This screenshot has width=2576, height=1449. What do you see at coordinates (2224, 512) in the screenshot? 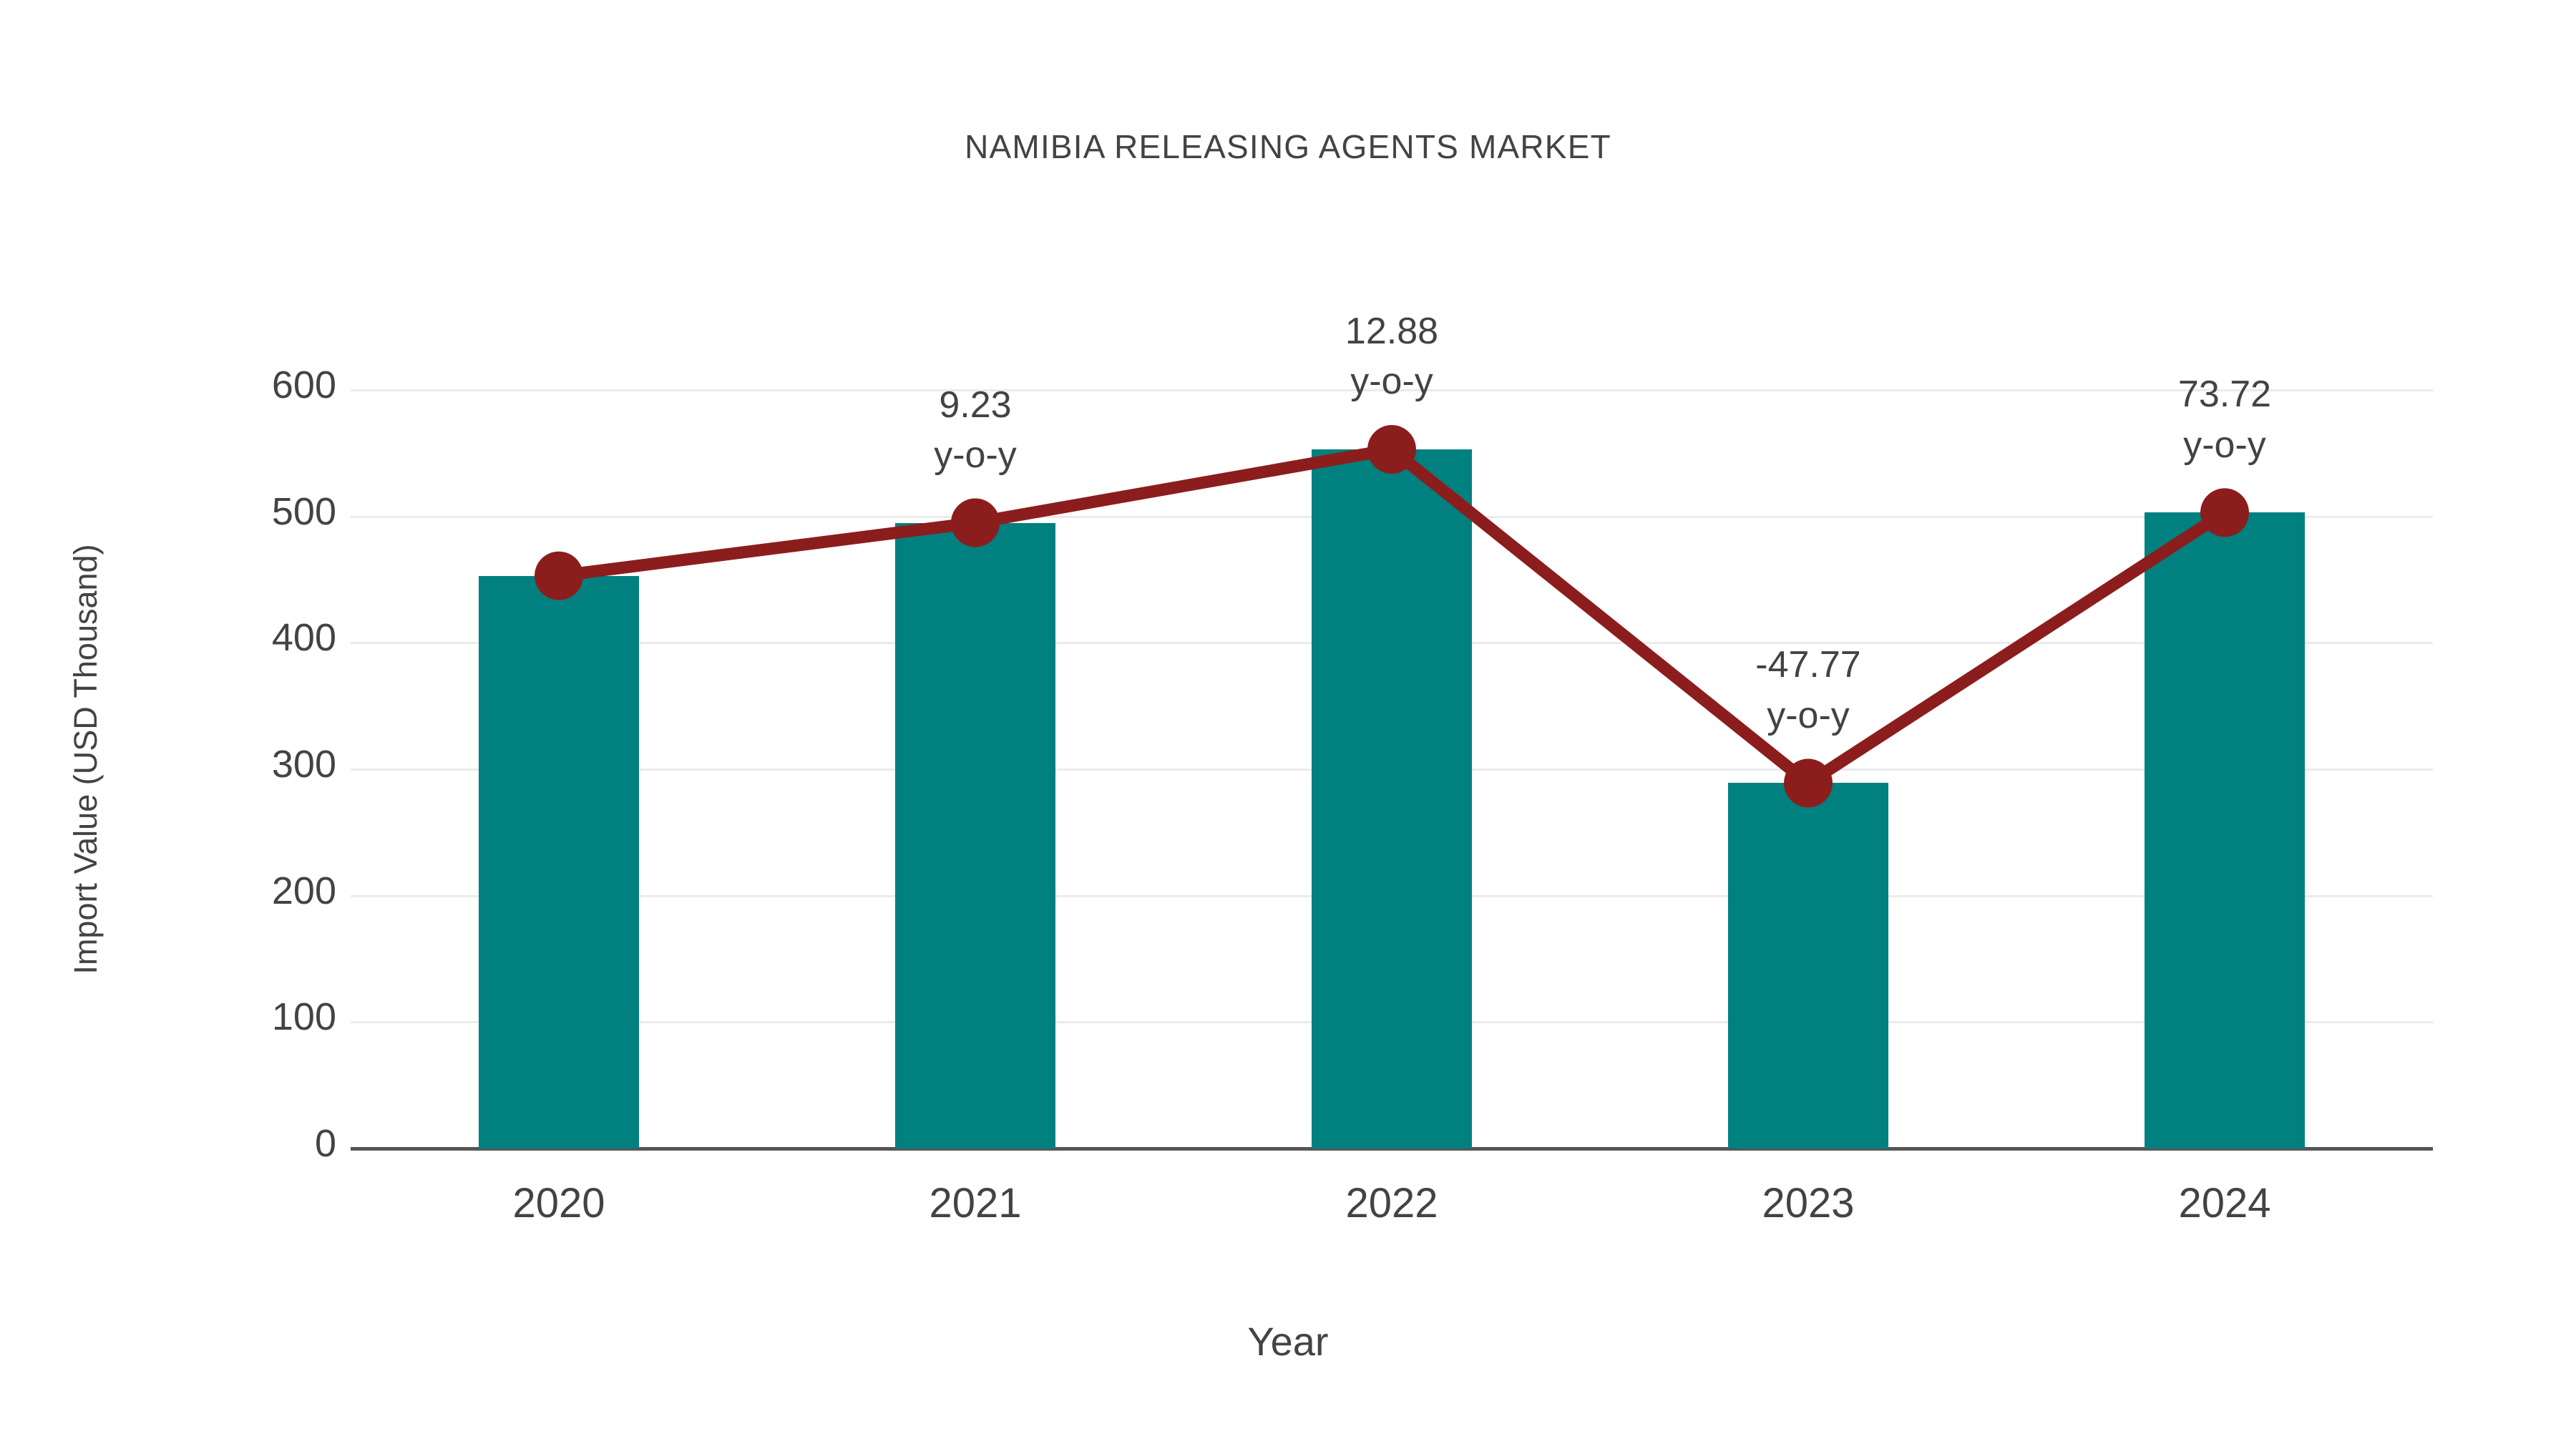
I see `line-marker-2024` at bounding box center [2224, 512].